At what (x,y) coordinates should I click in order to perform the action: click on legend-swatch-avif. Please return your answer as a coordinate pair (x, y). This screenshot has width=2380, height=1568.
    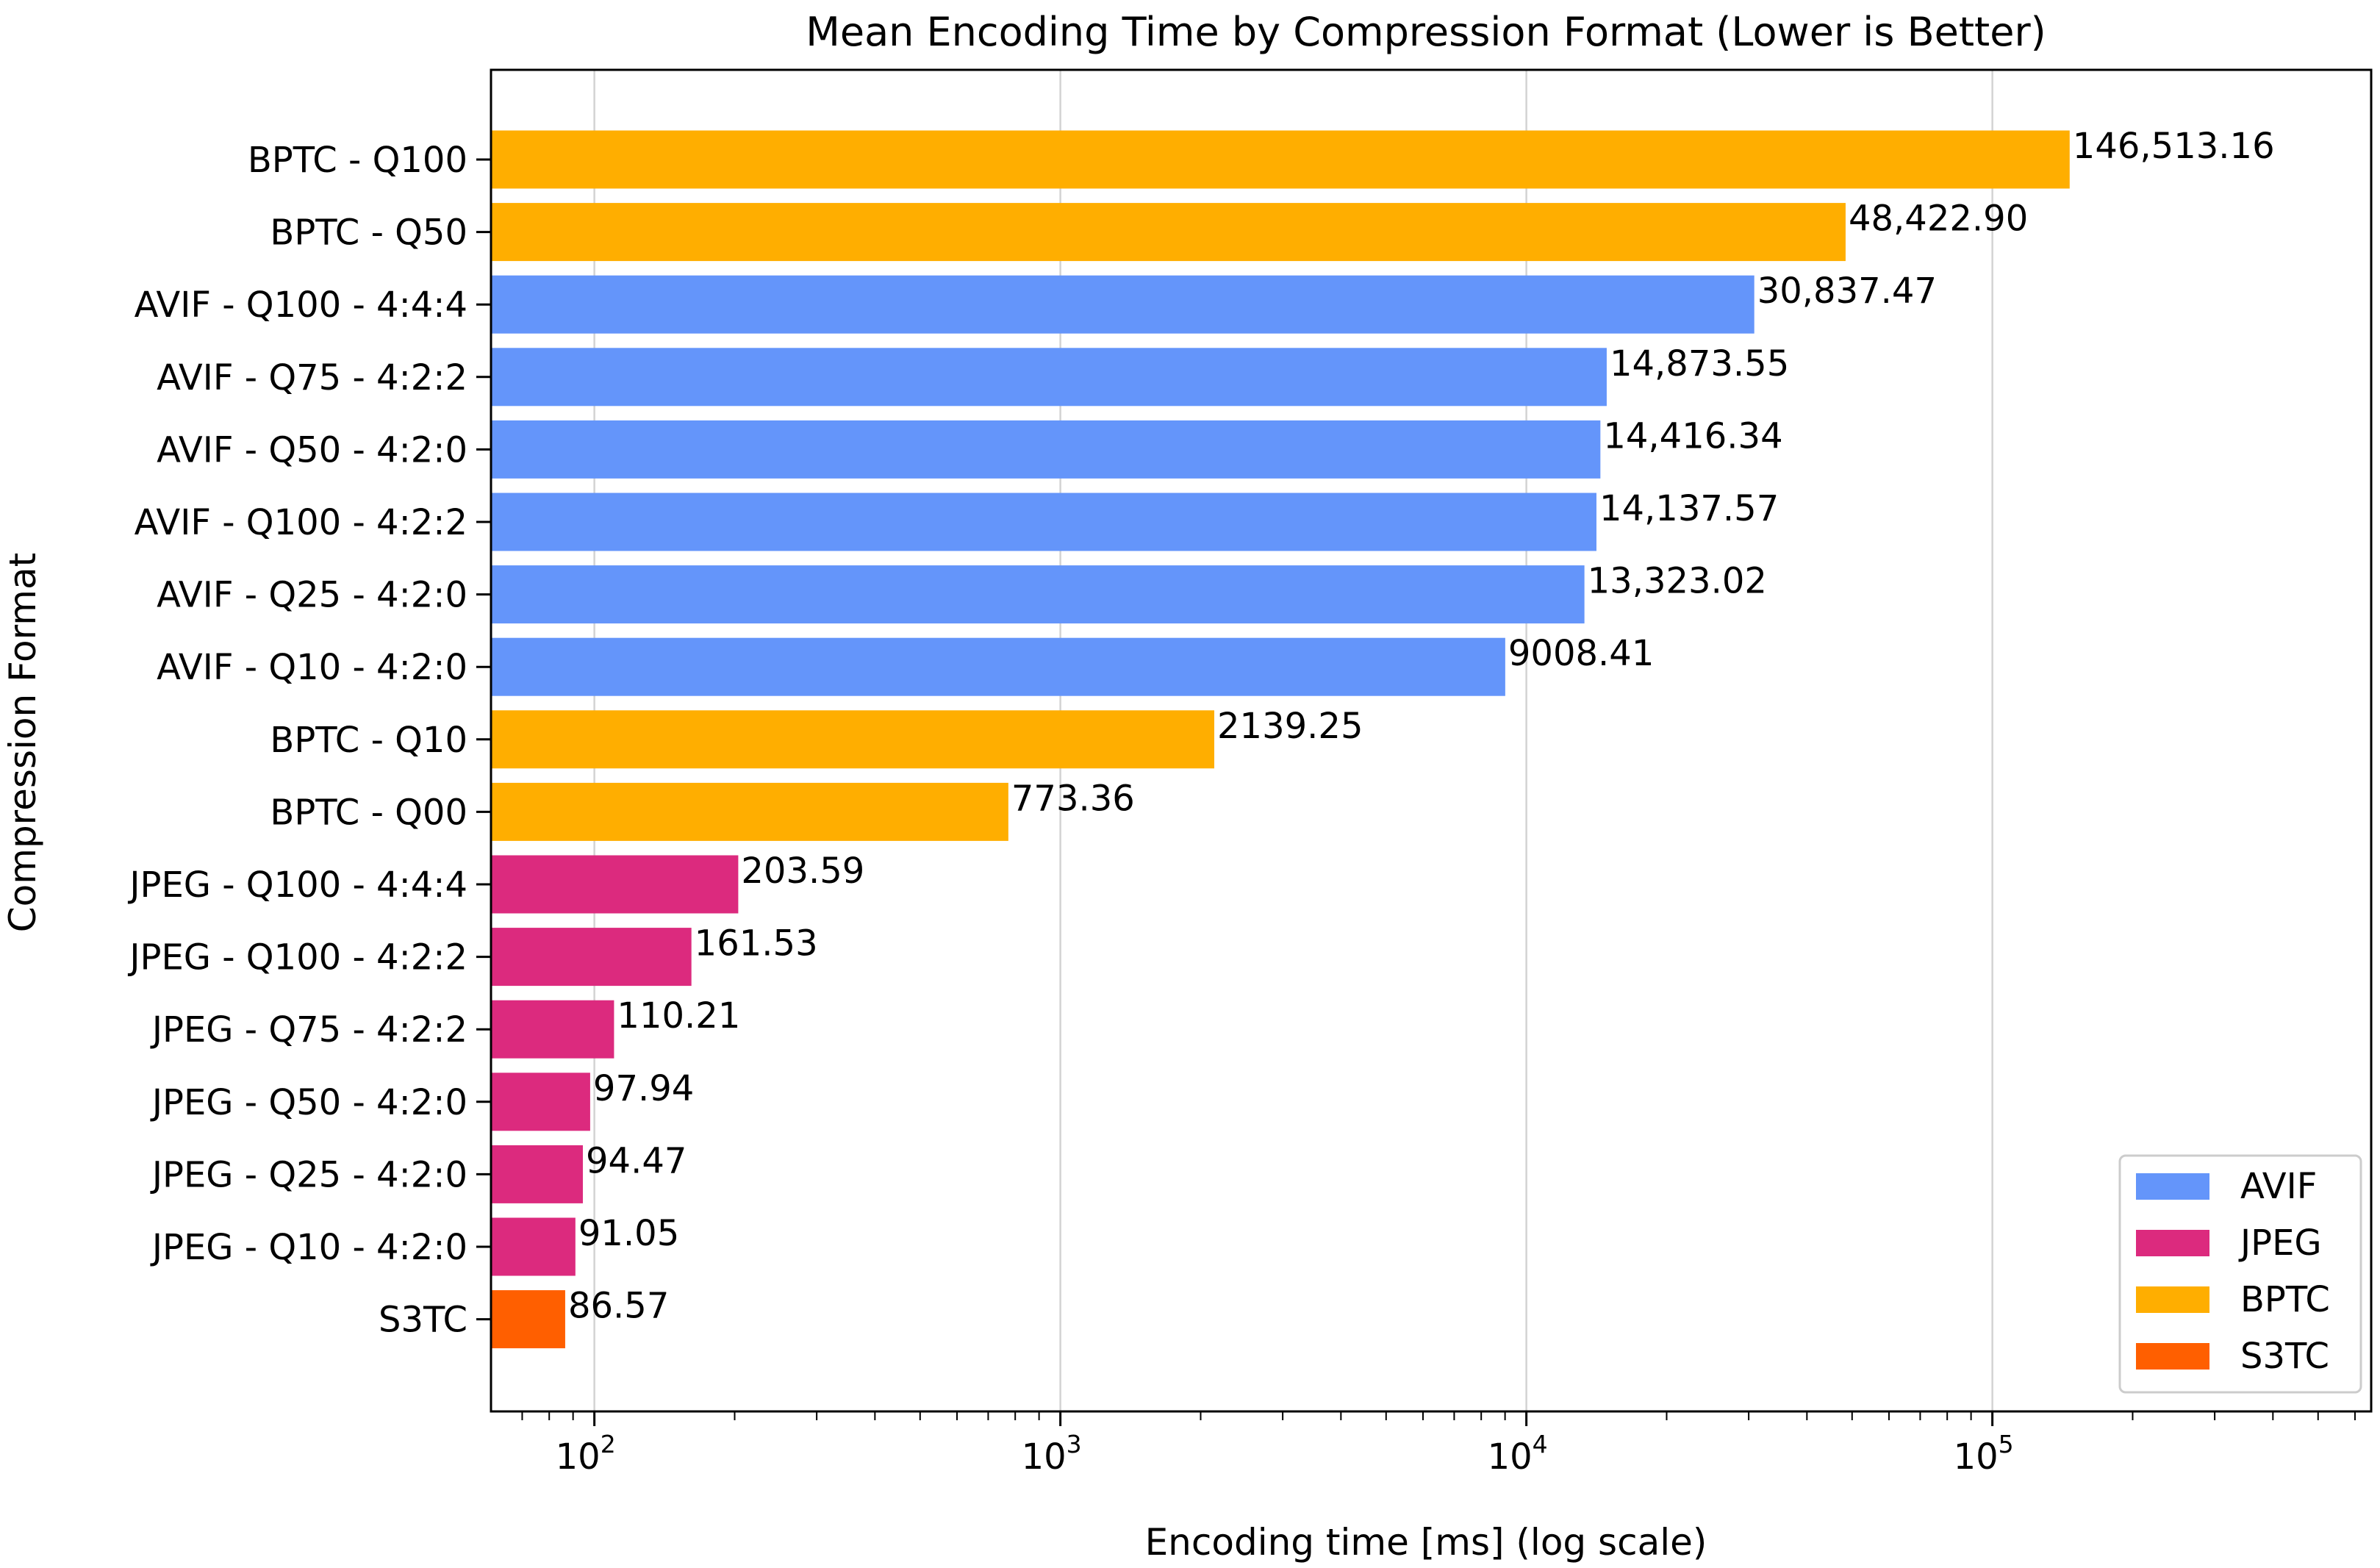
    Looking at the image, I should click on (2172, 1186).